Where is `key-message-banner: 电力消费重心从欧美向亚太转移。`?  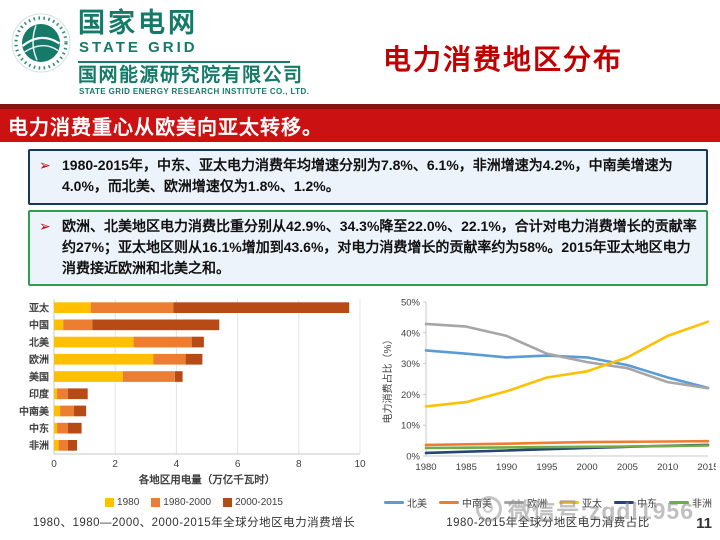
key-message-banner: 电力消费重心从欧美向亚太转移。 is located at coordinates (360, 123).